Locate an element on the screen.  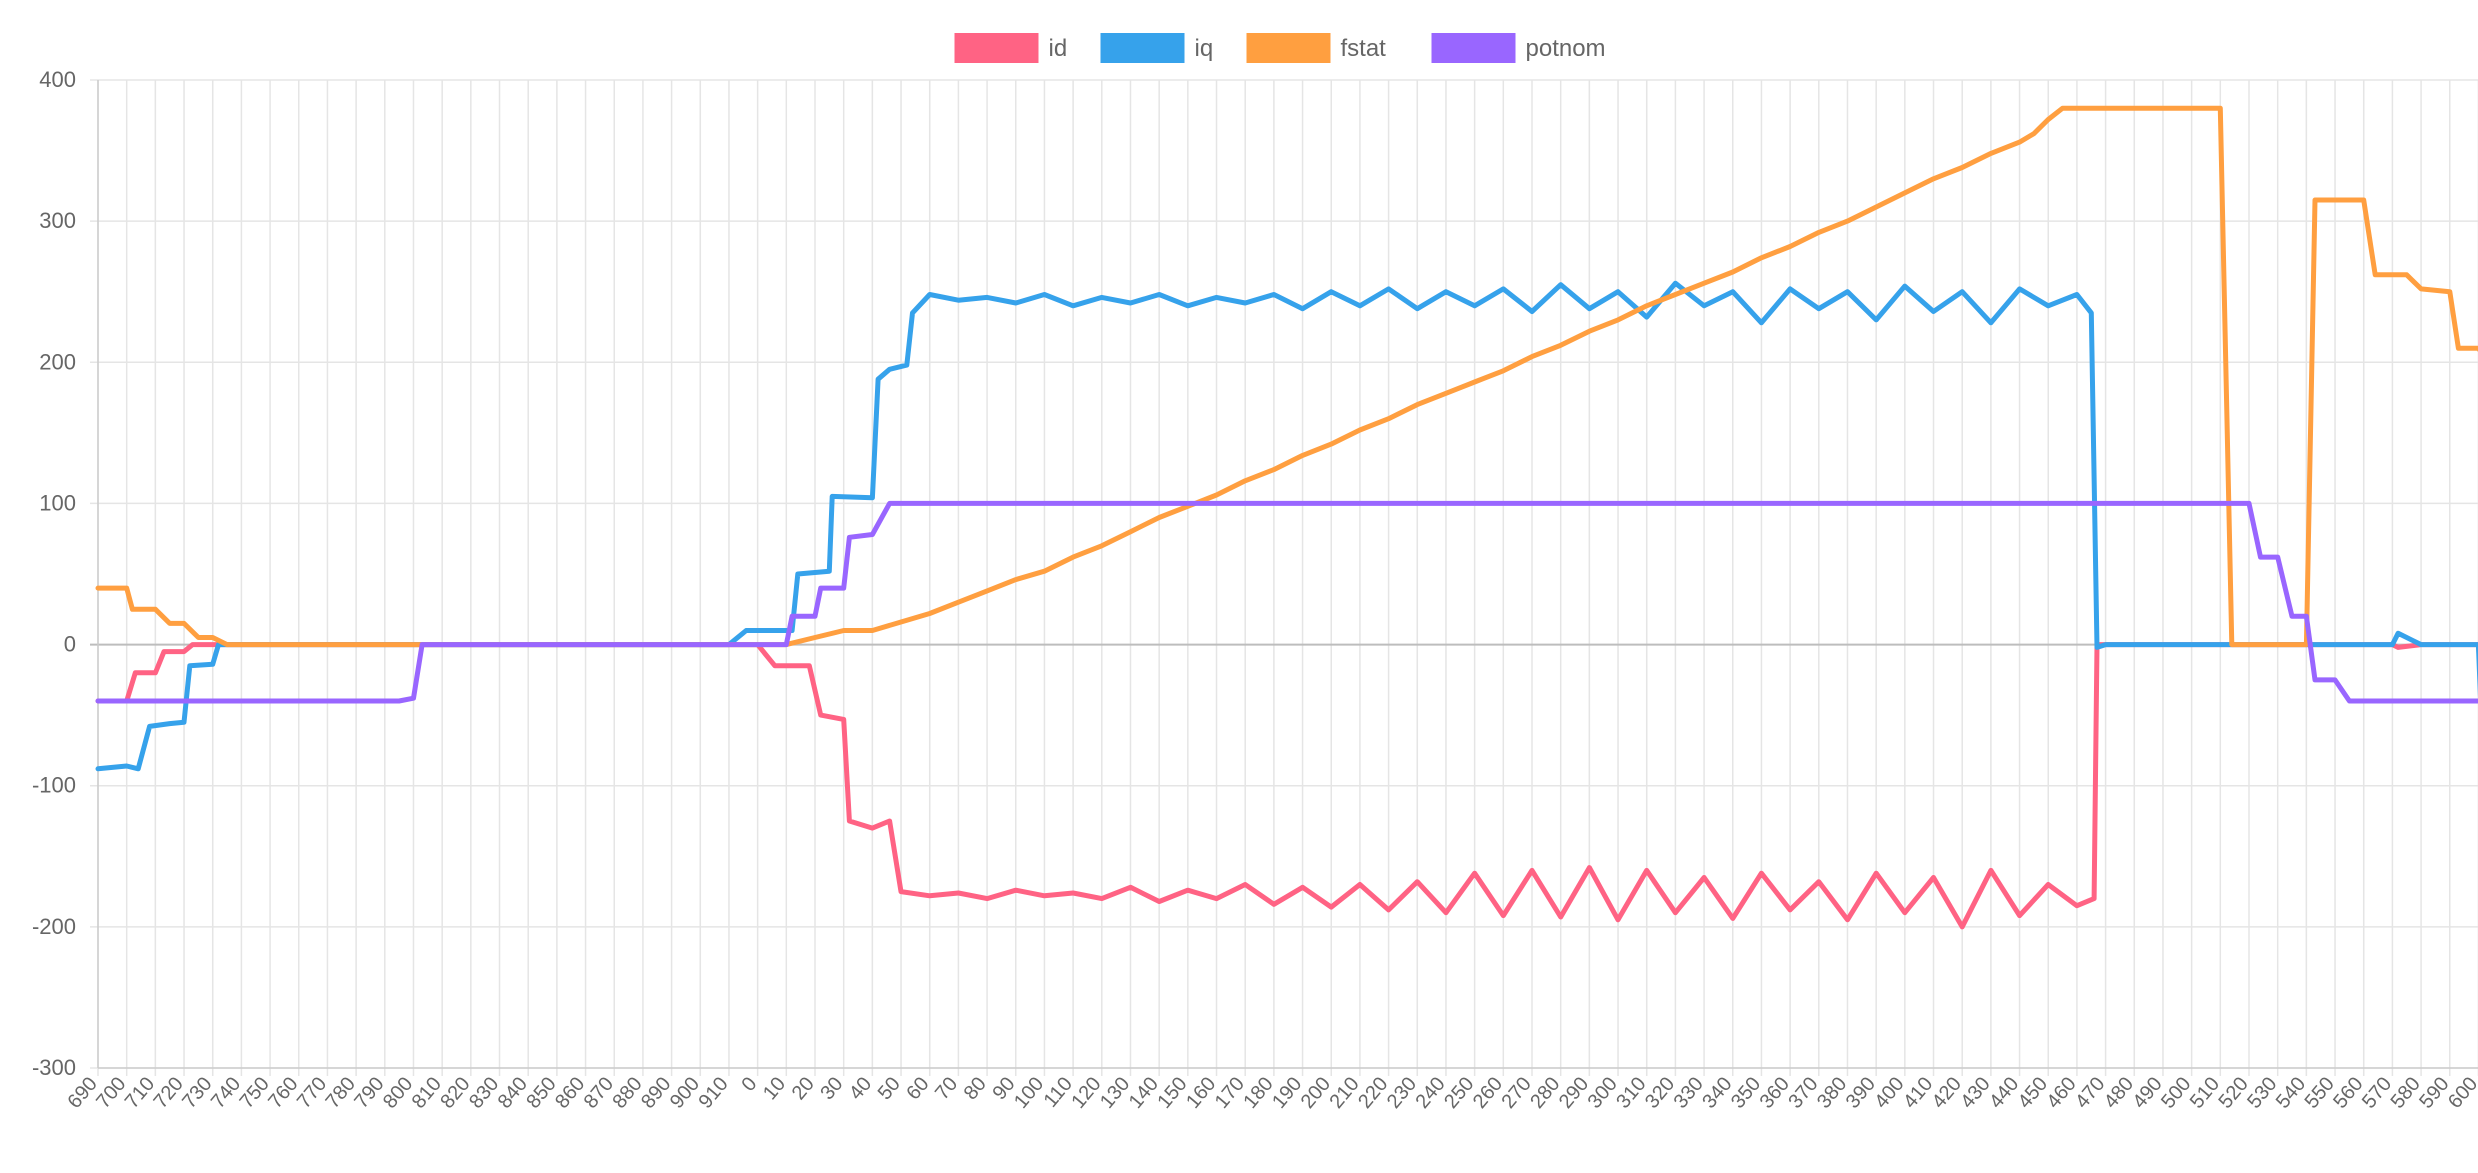
x-tick-label: 50 is located at coordinates (889, 1088).